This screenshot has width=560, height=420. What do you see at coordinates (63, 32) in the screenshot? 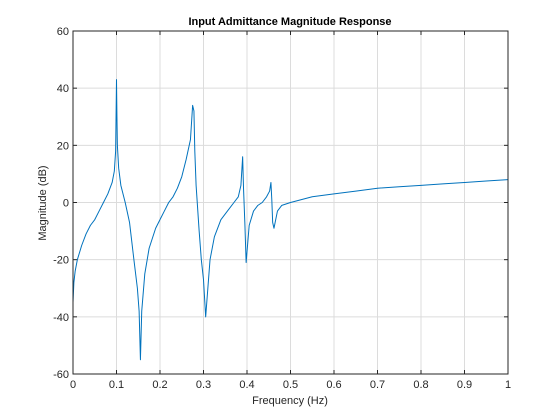
I see `y-tick-label: 60` at bounding box center [63, 32].